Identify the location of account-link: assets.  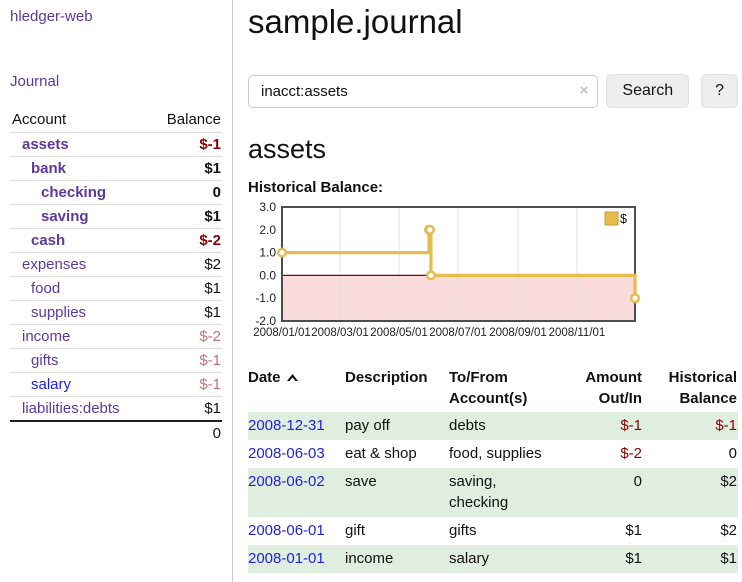
(45, 144).